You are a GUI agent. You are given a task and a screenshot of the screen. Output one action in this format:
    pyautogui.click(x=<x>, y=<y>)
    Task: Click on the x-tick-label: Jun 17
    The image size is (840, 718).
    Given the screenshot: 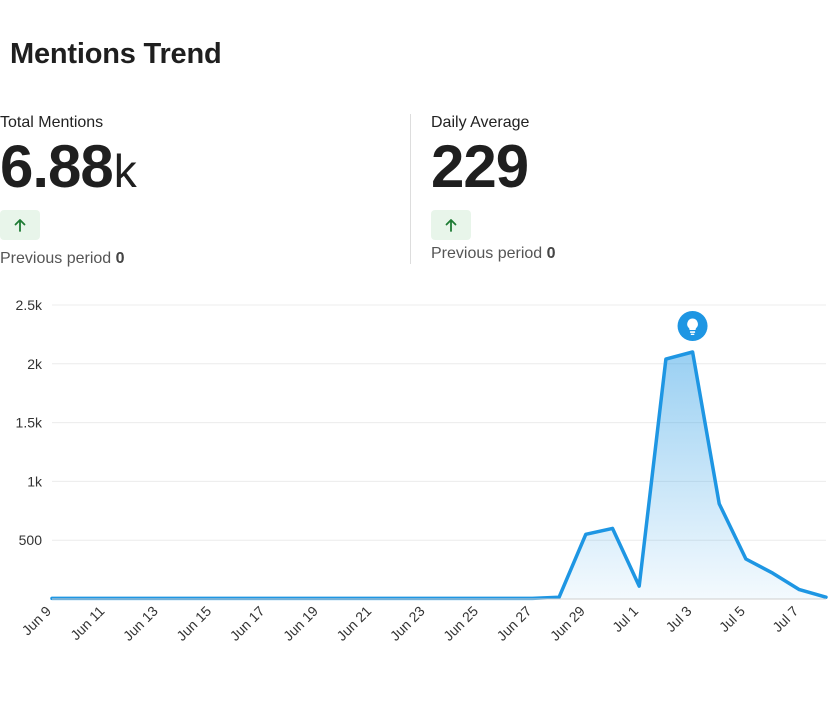 What is the action you would take?
    pyautogui.click(x=247, y=623)
    